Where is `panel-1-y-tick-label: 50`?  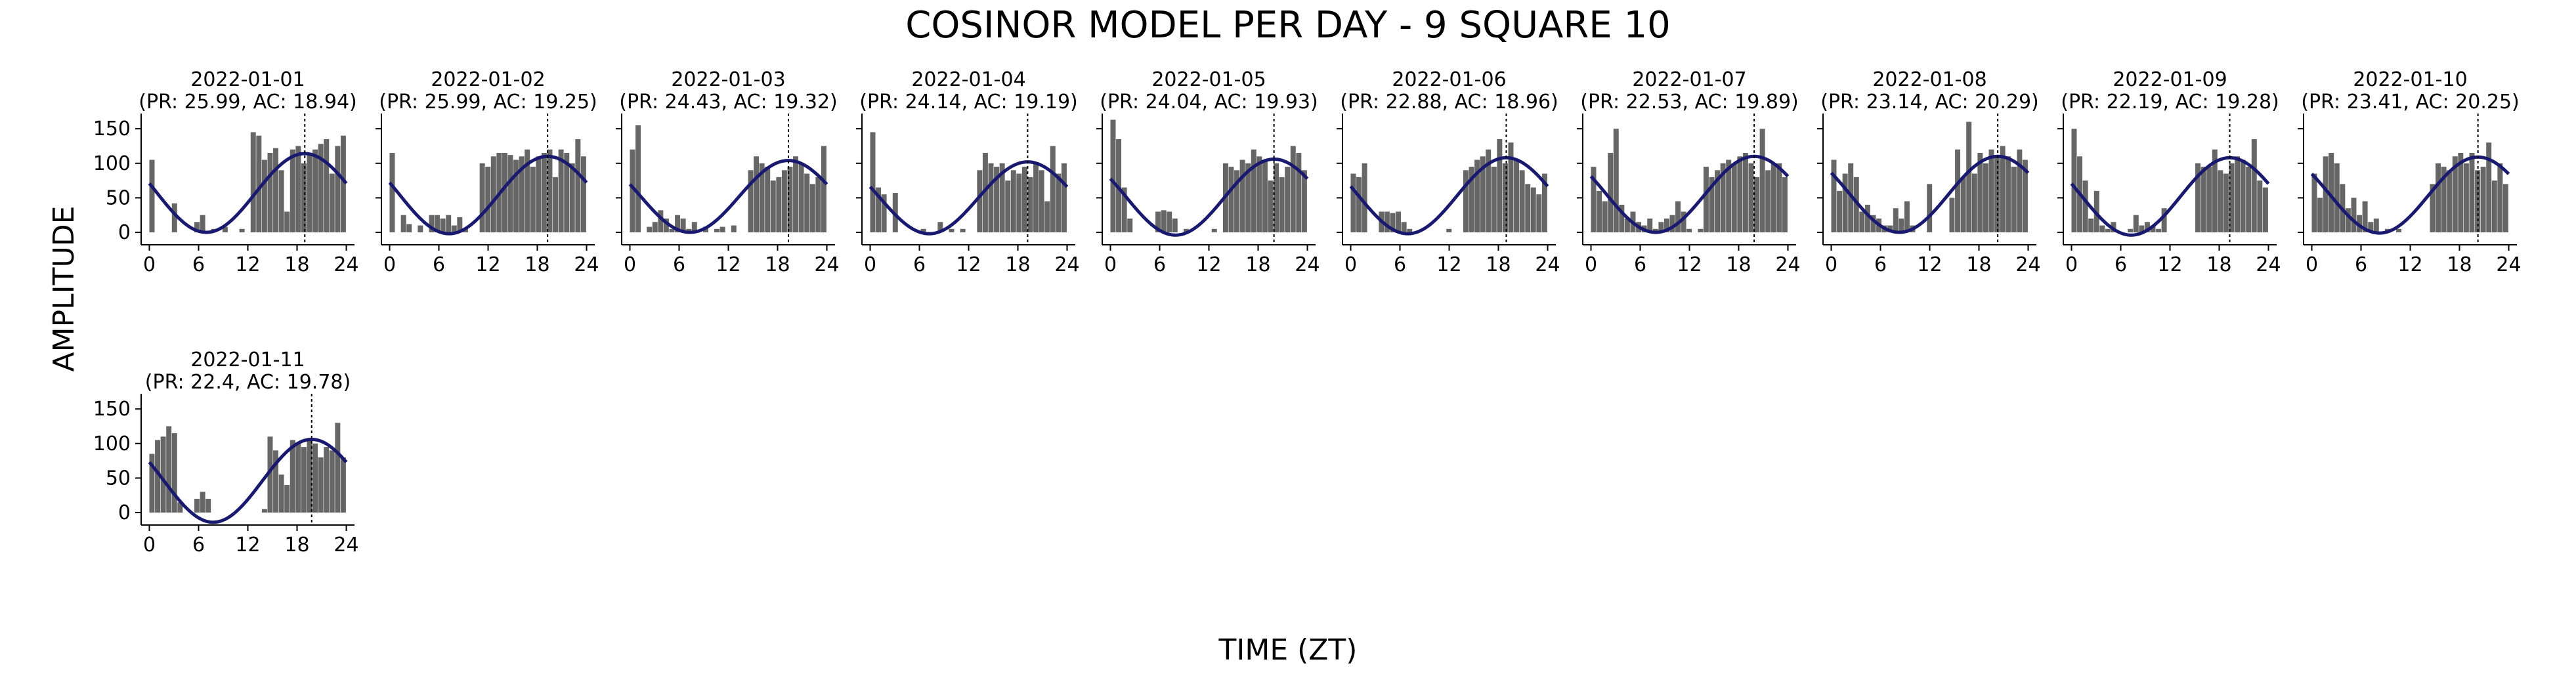 panel-1-y-tick-label: 50 is located at coordinates (119, 197).